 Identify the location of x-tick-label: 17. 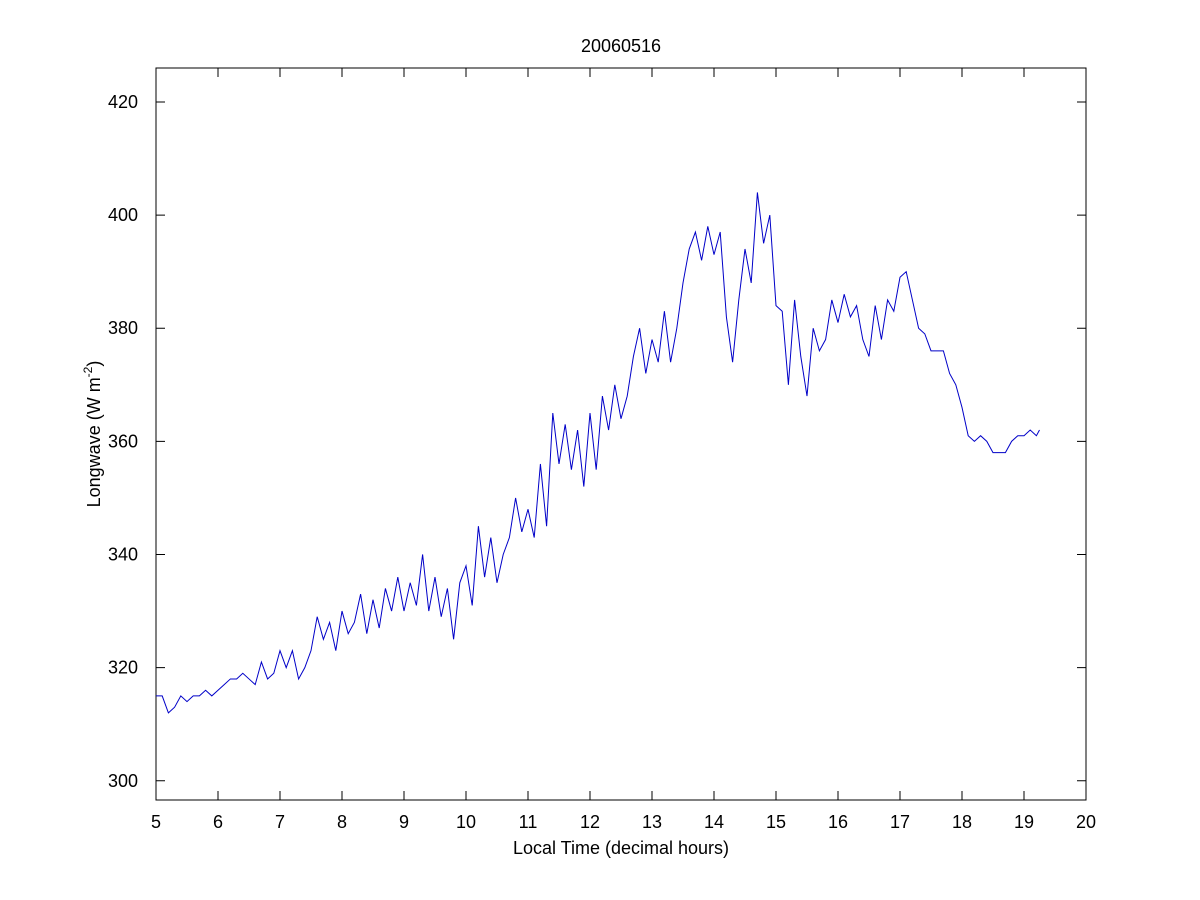
(900, 822).